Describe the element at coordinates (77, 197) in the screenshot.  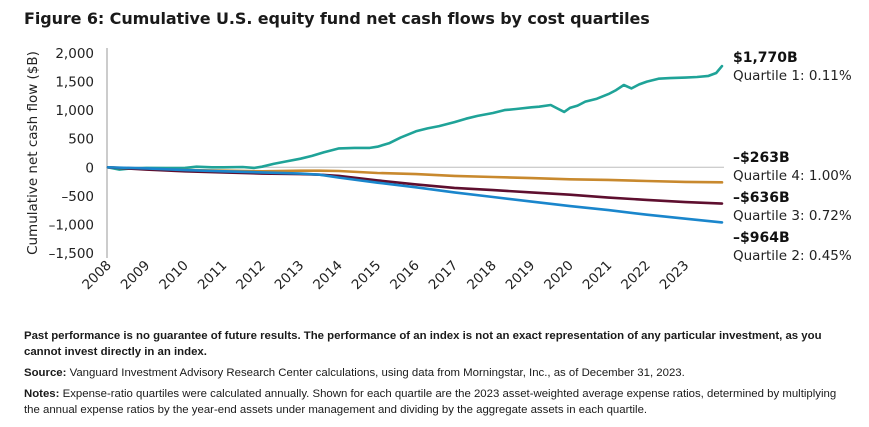
I see `y-tick-label: –500` at that location.